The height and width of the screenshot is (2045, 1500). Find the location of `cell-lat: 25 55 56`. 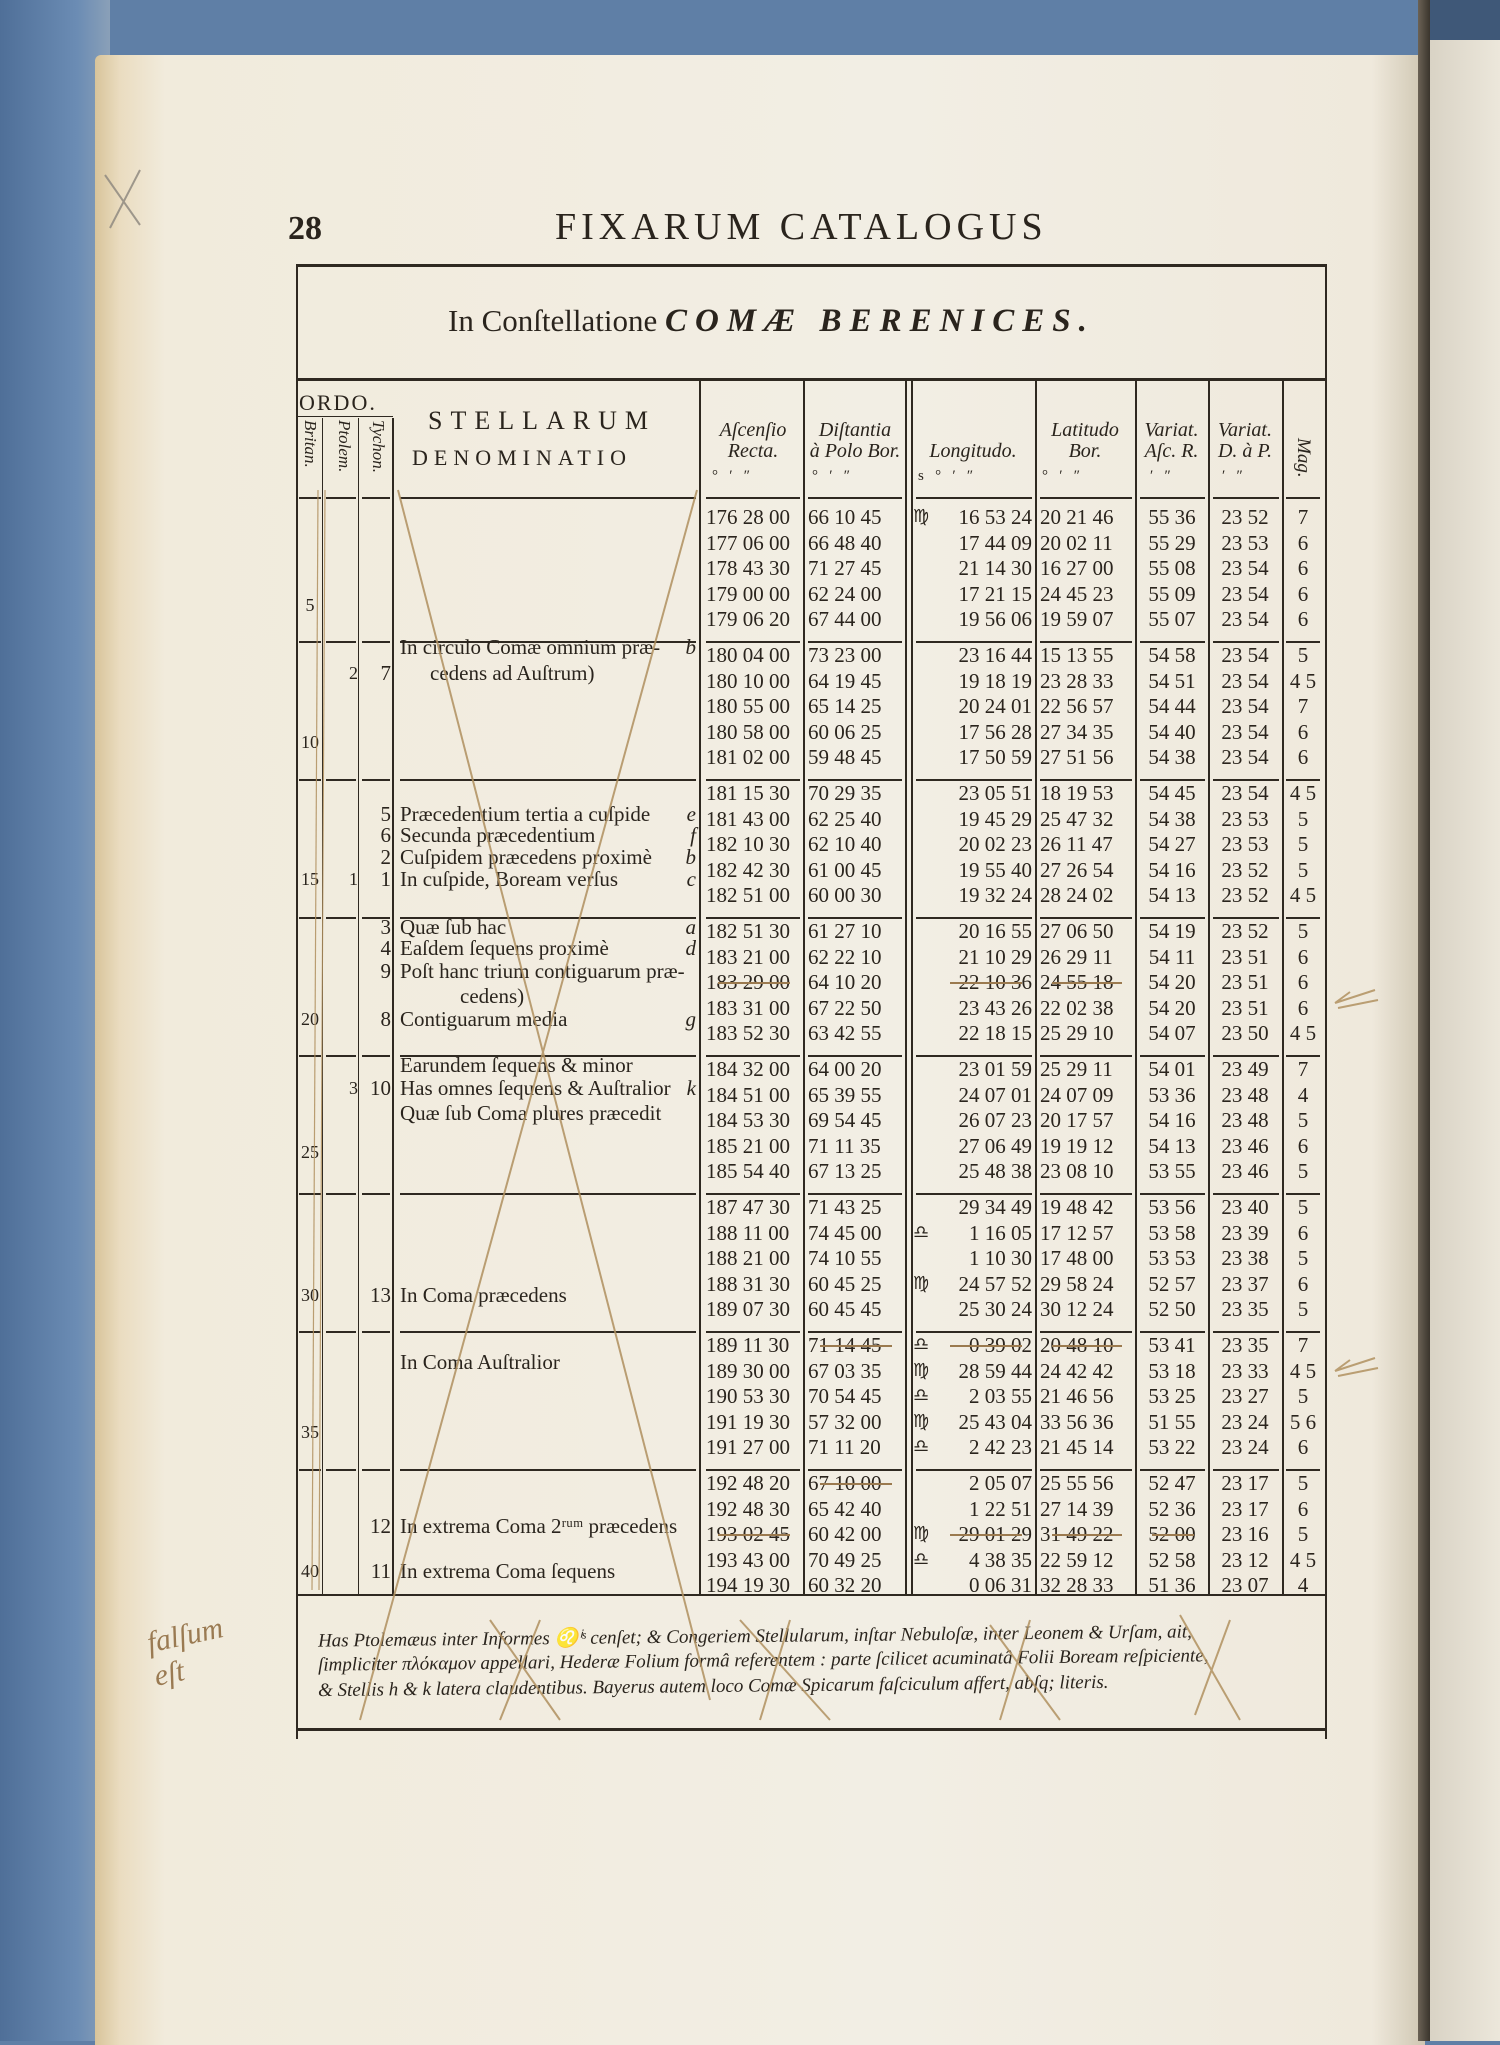

cell-lat: 25 55 56 is located at coordinates (1077, 1483).